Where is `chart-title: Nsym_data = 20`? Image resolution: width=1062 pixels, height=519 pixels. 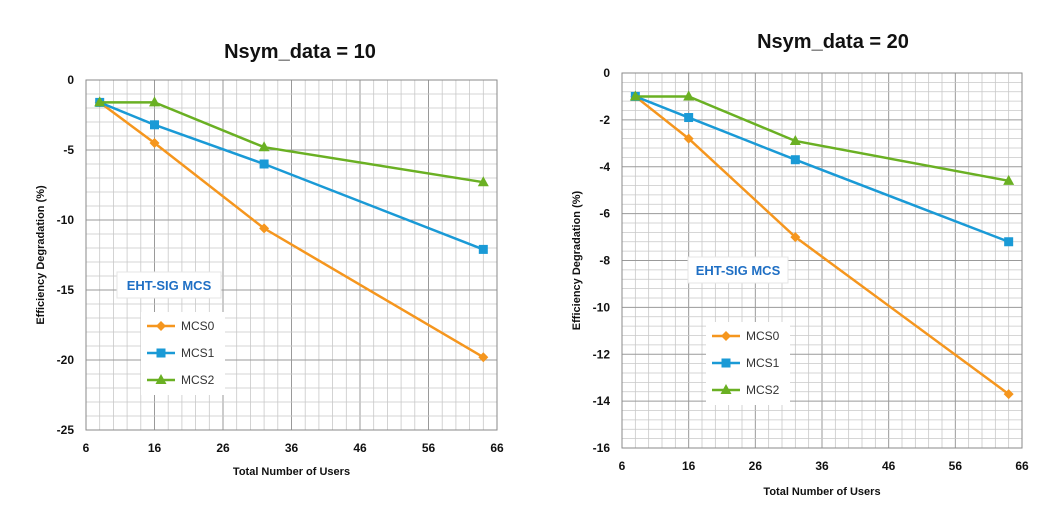
chart-title: Nsym_data = 20 is located at coordinates (833, 42).